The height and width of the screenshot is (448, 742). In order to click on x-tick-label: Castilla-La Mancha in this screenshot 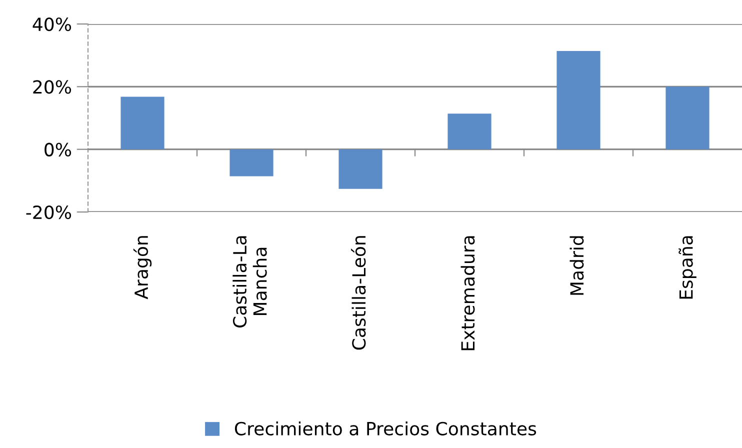, I will do `click(249, 282)`.